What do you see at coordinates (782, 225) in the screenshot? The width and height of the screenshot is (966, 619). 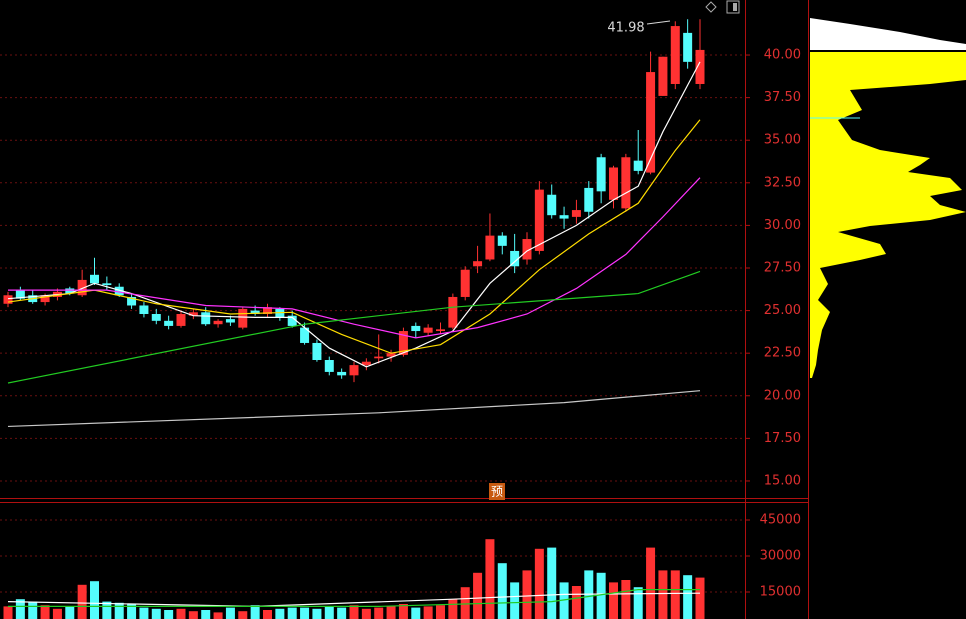 I see `y-tick-label: 30.00` at bounding box center [782, 225].